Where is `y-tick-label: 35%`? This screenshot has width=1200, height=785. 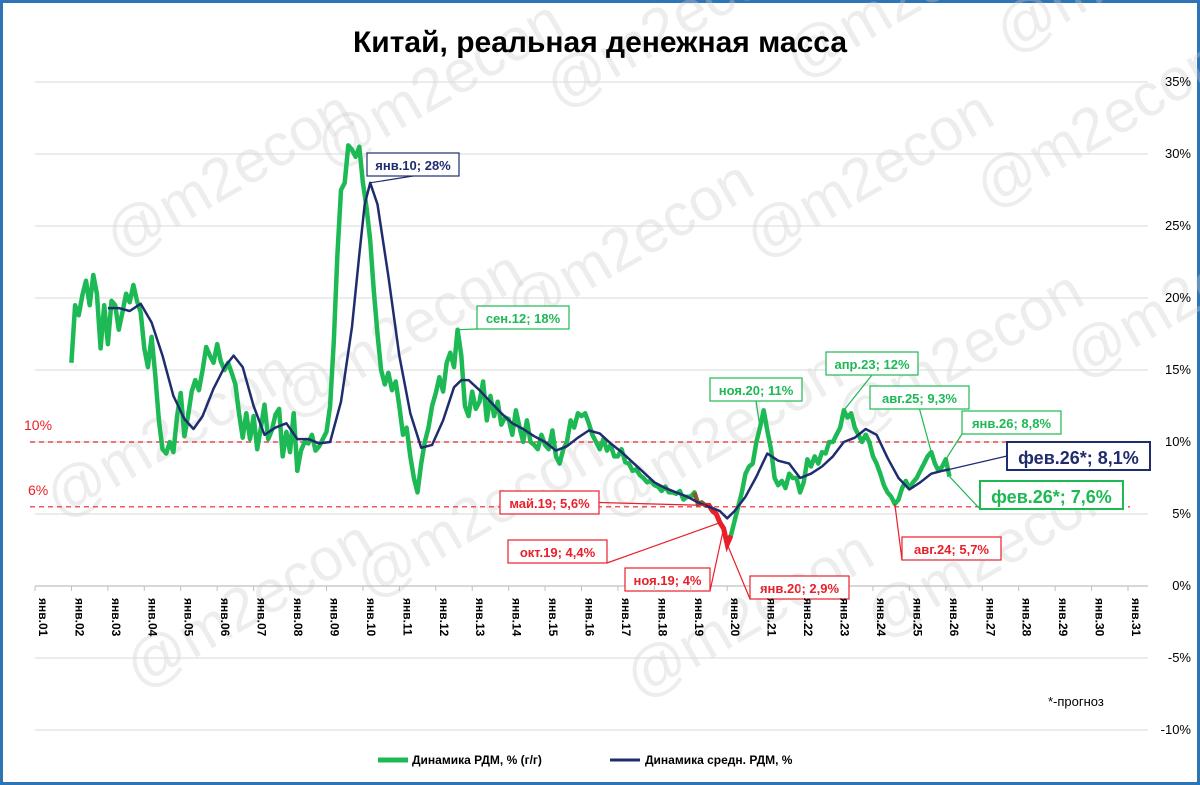
y-tick-label: 35% is located at coordinates (1178, 81).